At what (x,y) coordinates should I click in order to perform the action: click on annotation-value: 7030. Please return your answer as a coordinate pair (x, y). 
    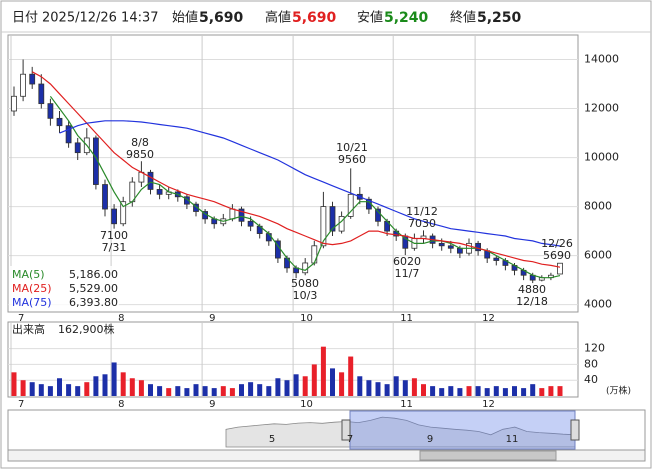
    Looking at the image, I should click on (422, 223).